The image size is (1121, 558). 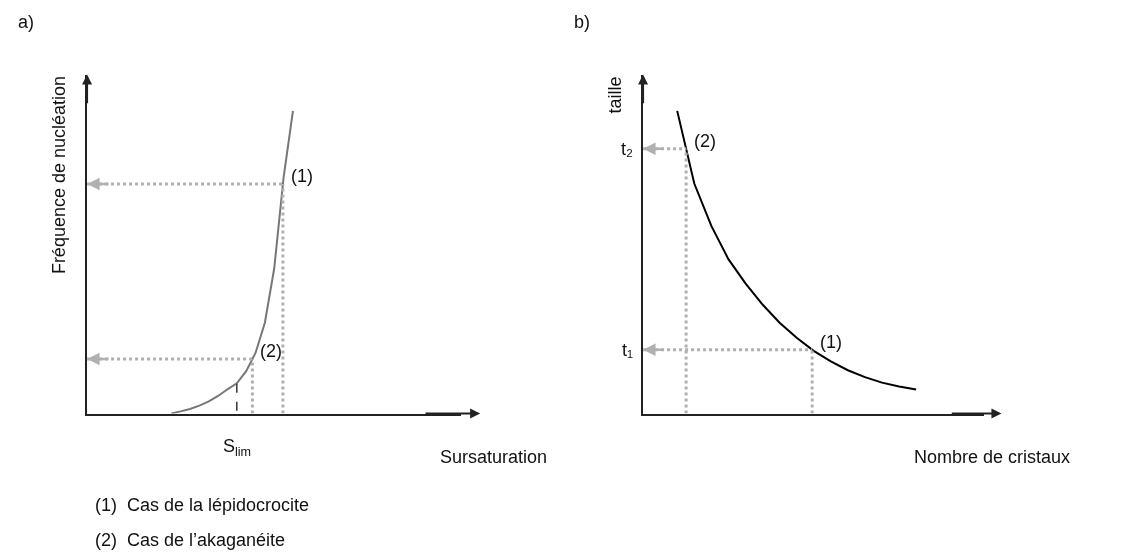 I want to click on annotation: S$_{lim}$, so click(x=237, y=447).